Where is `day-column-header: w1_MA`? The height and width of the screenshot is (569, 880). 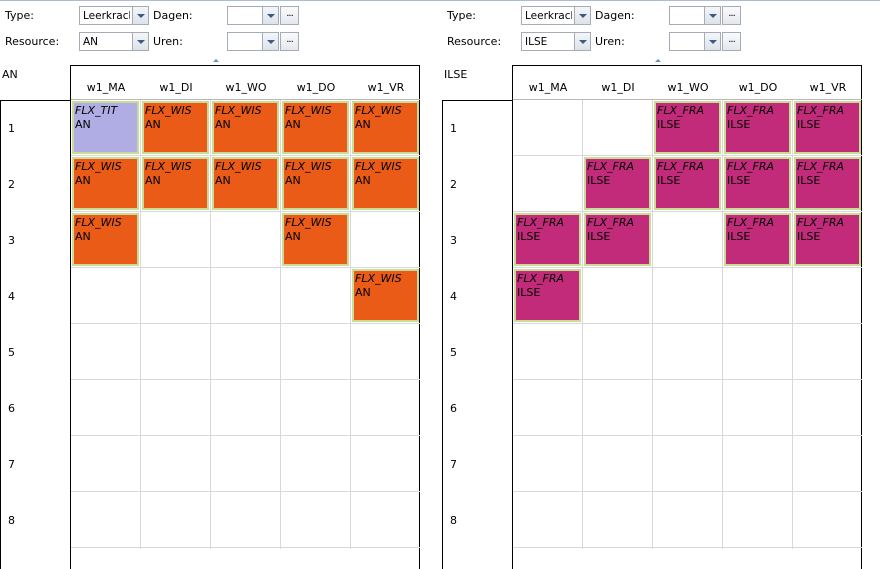 day-column-header: w1_MA is located at coordinates (106, 87).